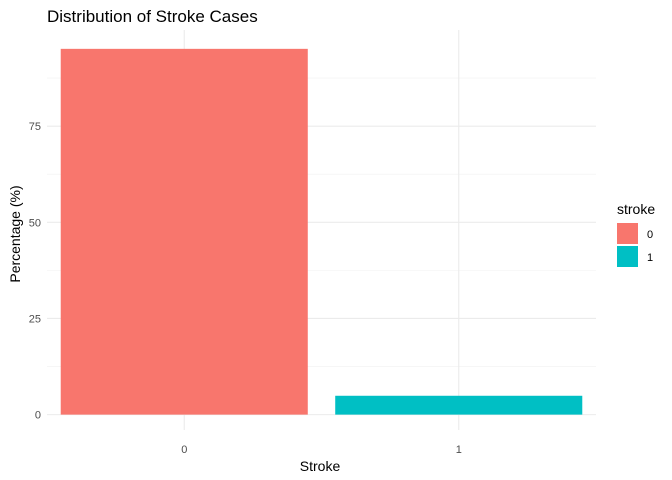 The width and height of the screenshot is (672, 480). What do you see at coordinates (38, 416) in the screenshot?
I see `y-tick-label: 0` at bounding box center [38, 416].